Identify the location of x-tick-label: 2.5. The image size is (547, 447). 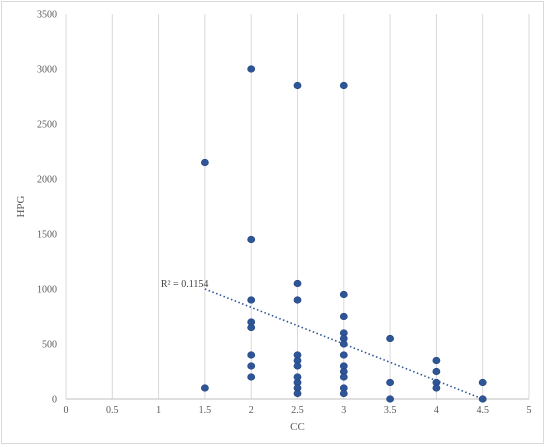
(297, 410).